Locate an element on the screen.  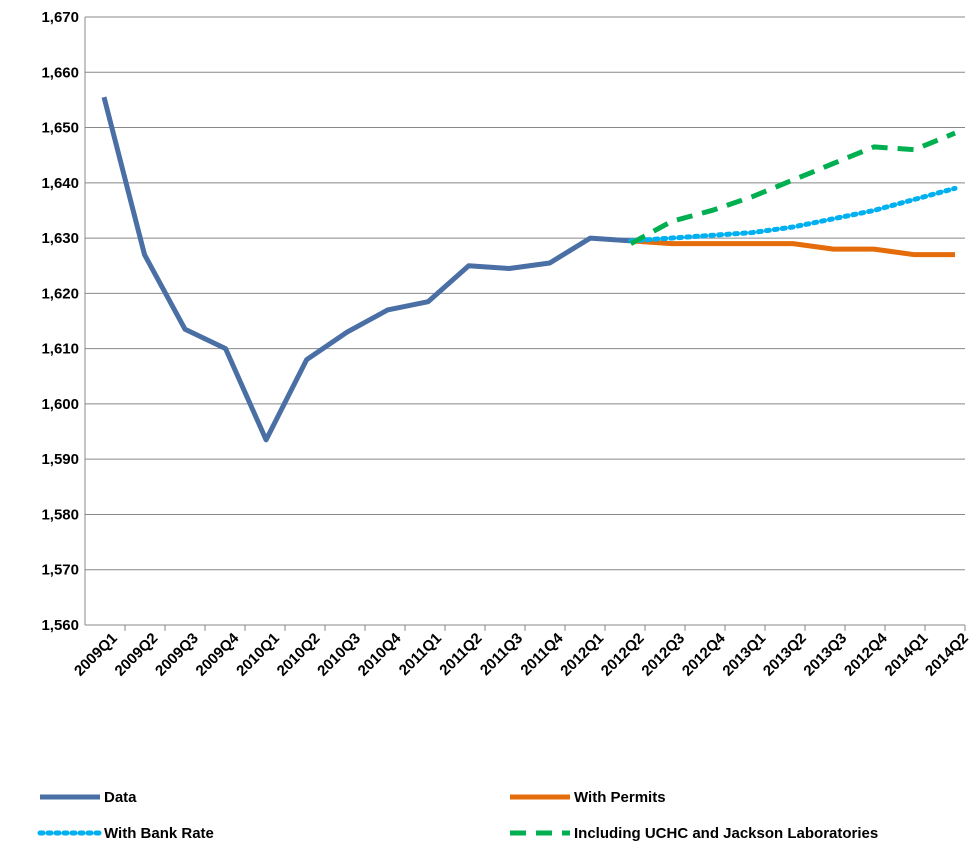
y-tick-label: 1,620 is located at coordinates (60, 293).